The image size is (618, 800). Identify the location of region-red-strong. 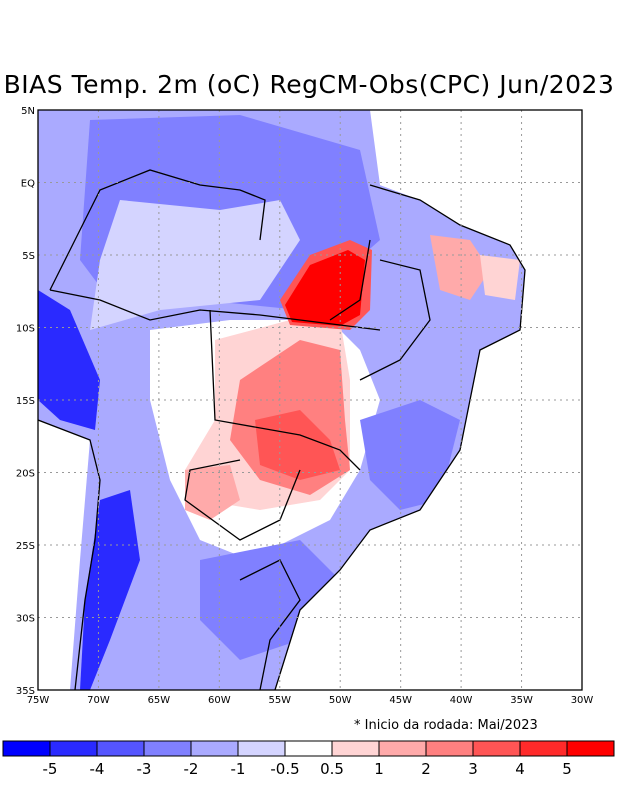
(297, 445).